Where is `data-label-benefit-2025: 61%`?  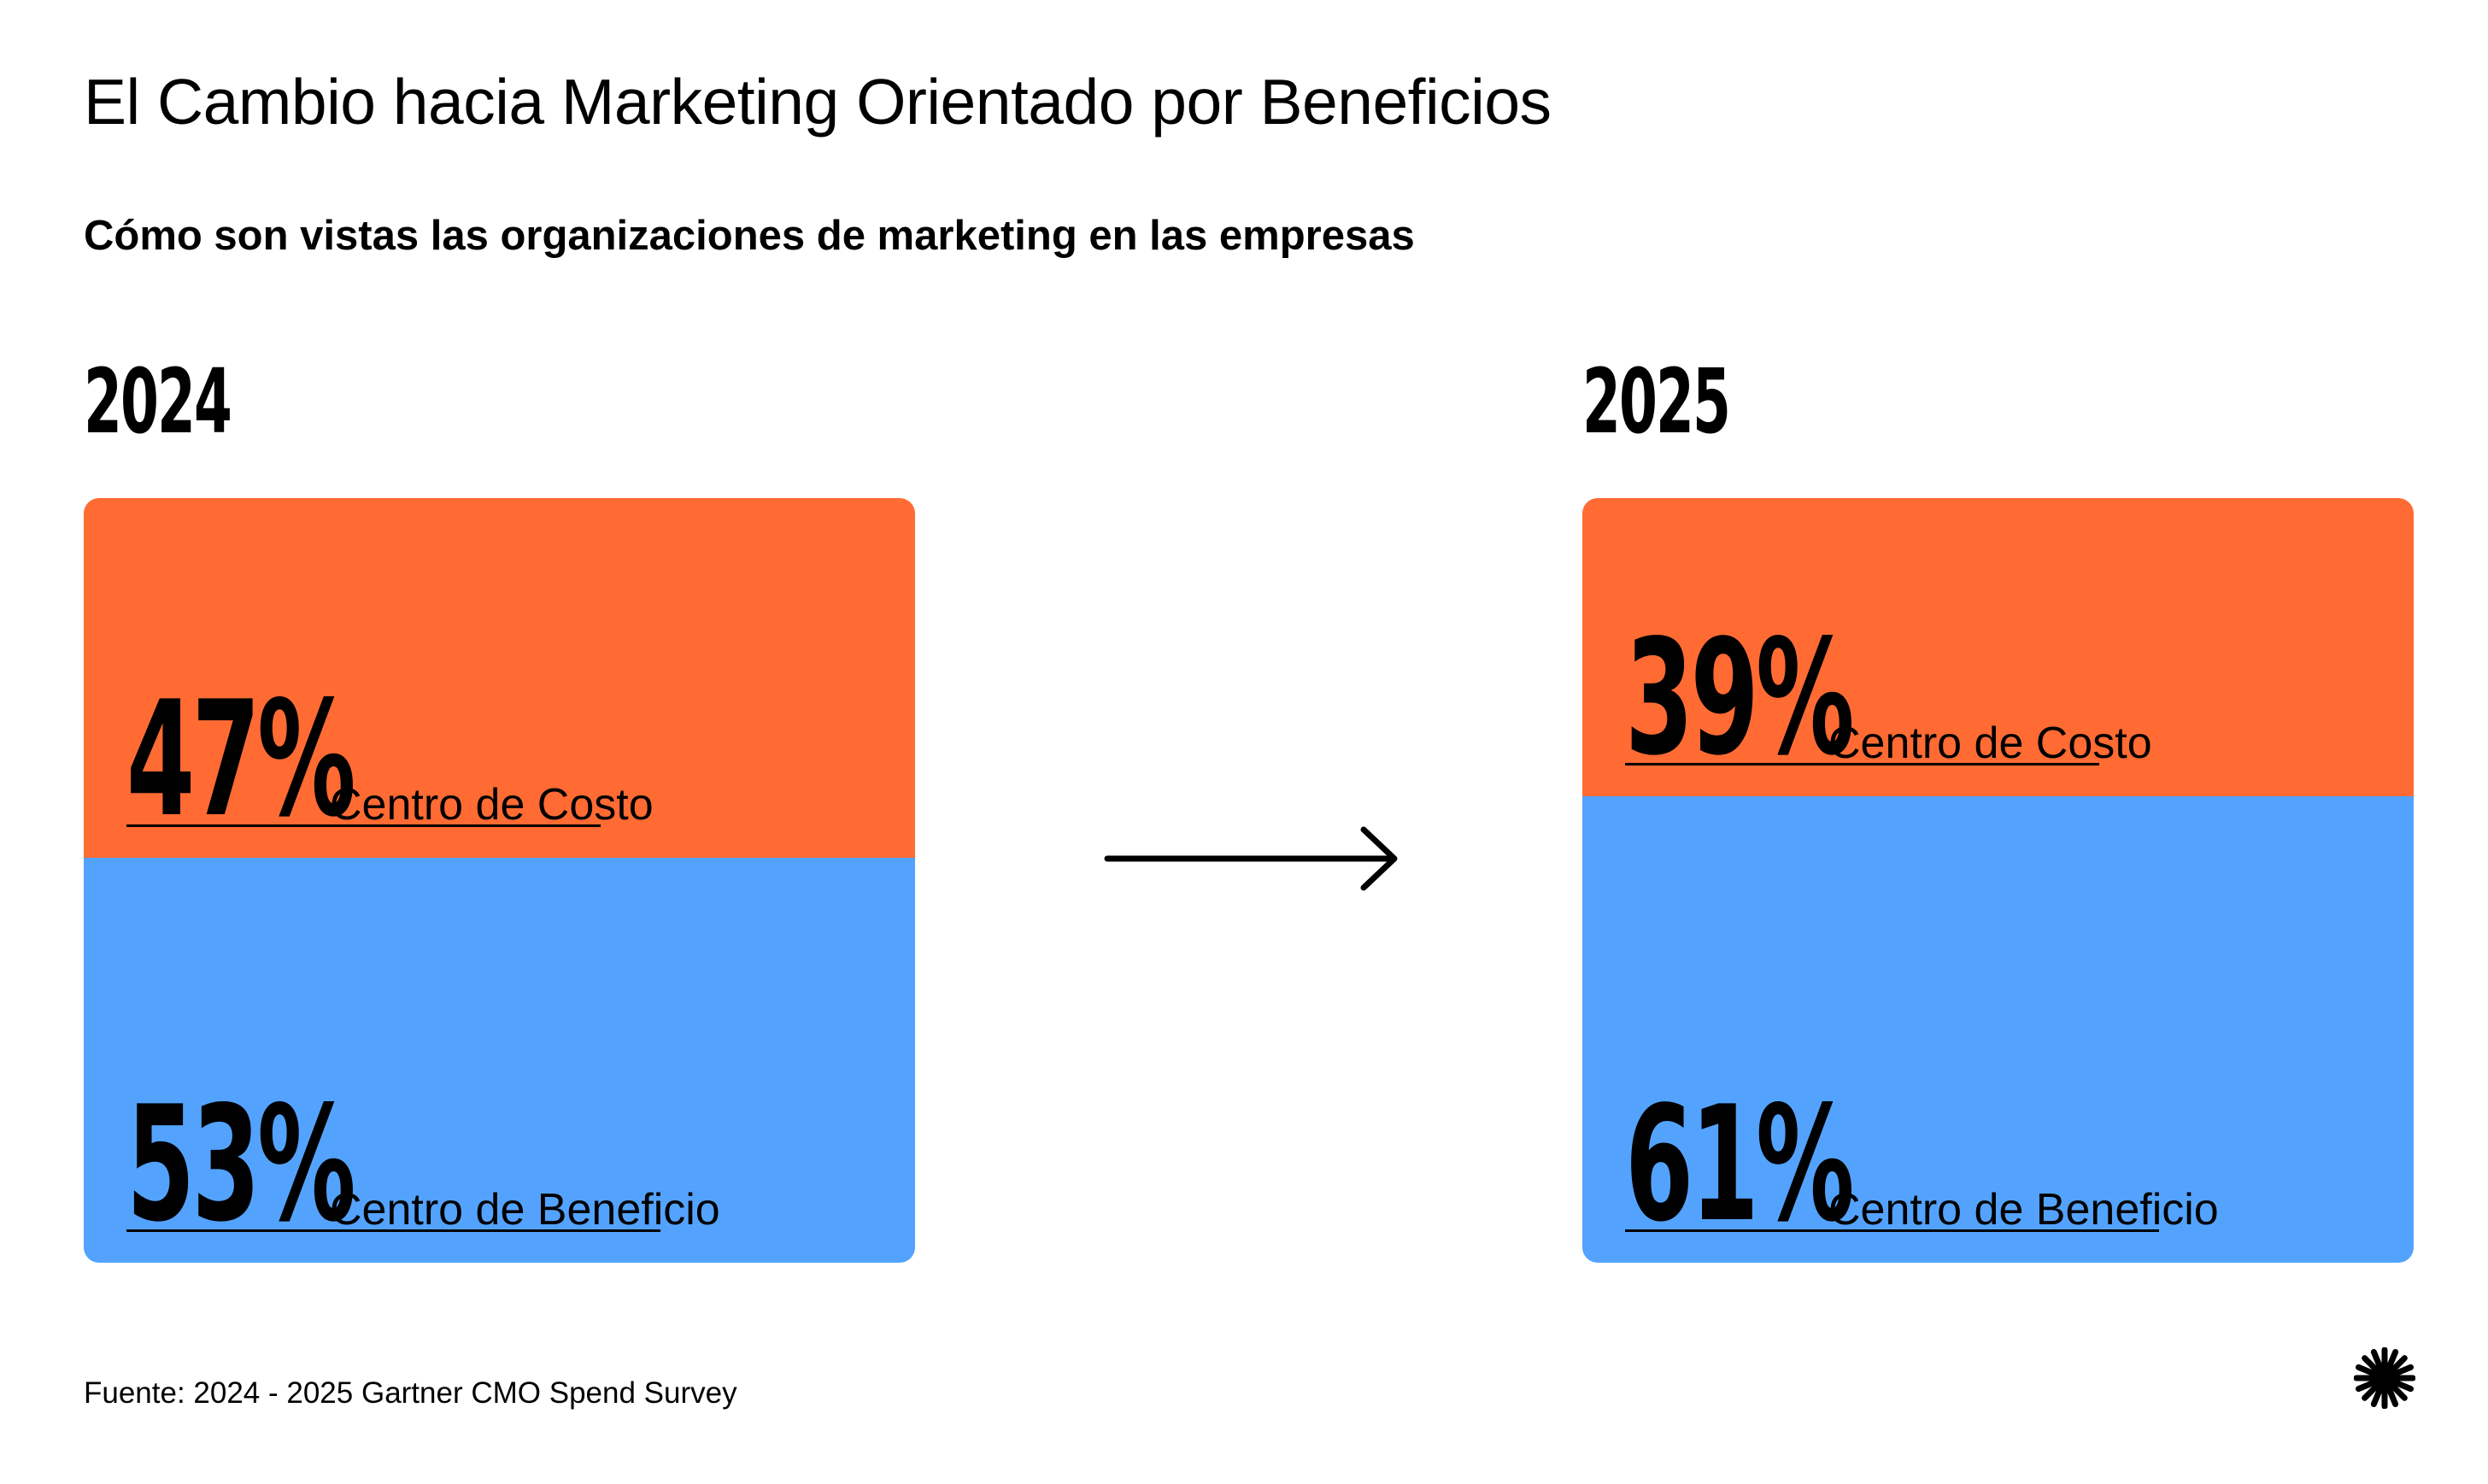 data-label-benefit-2025: 61% is located at coordinates (1740, 1164).